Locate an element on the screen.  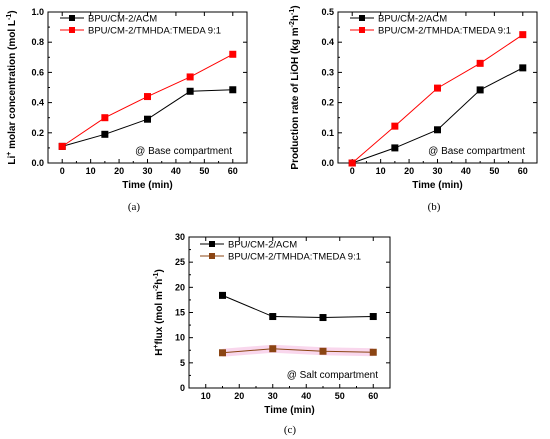
y-tick-label: 15 is located at coordinates (180, 313).